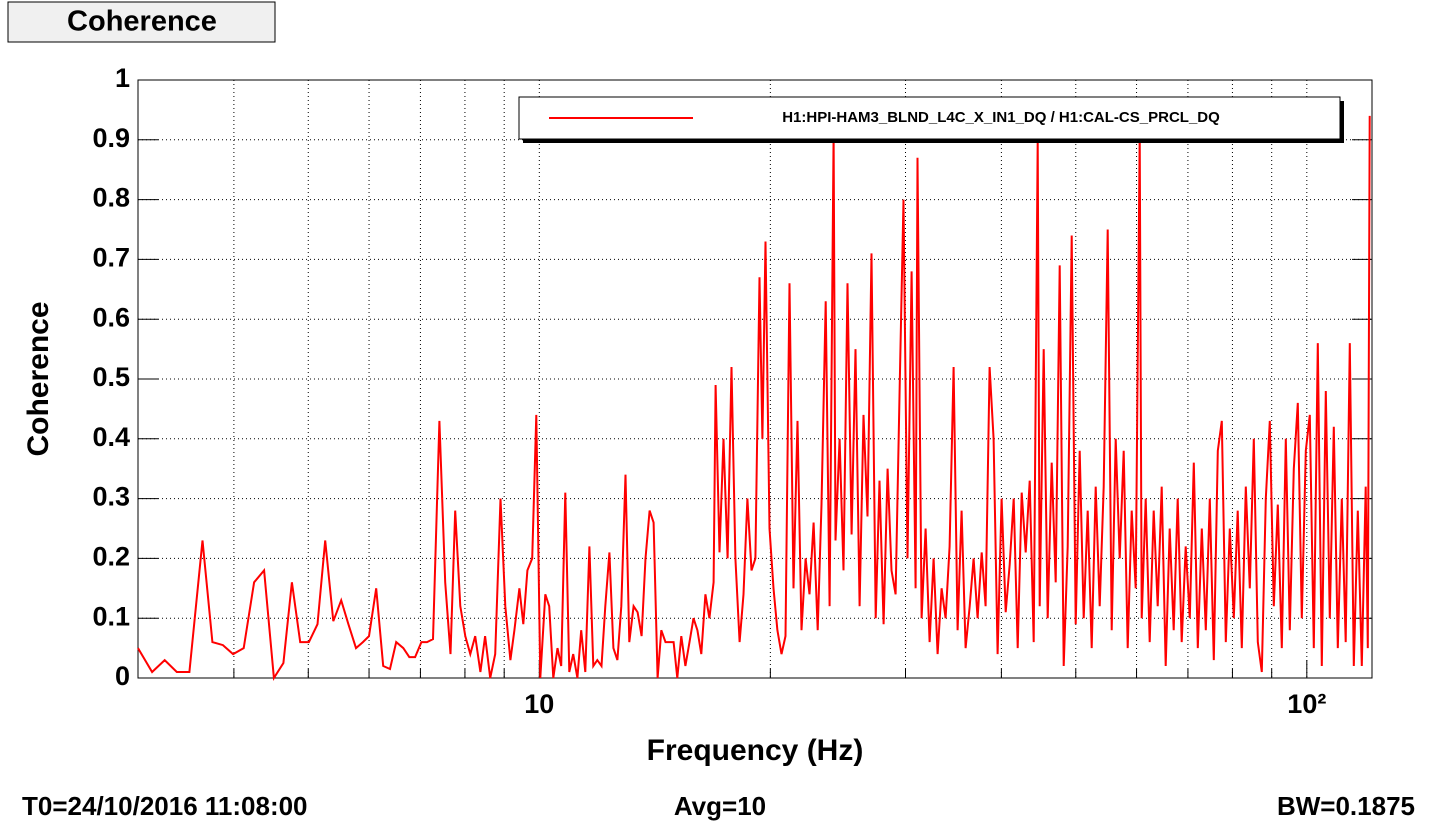  What do you see at coordinates (165, 806) in the screenshot?
I see `footer-left: T0=24/10/2016 11:08:00` at bounding box center [165, 806].